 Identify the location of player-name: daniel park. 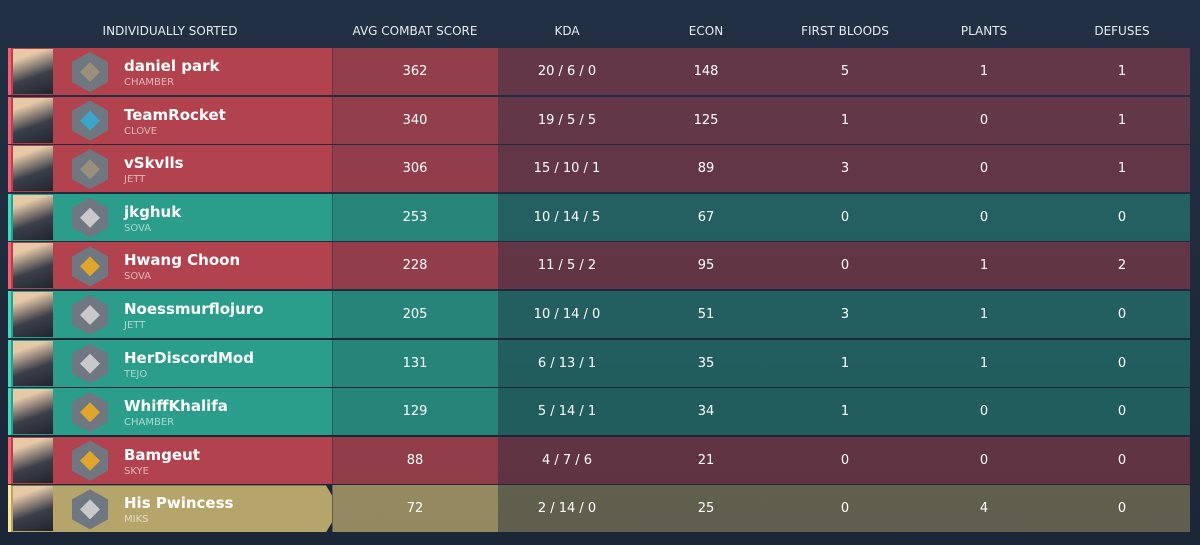
(172, 66).